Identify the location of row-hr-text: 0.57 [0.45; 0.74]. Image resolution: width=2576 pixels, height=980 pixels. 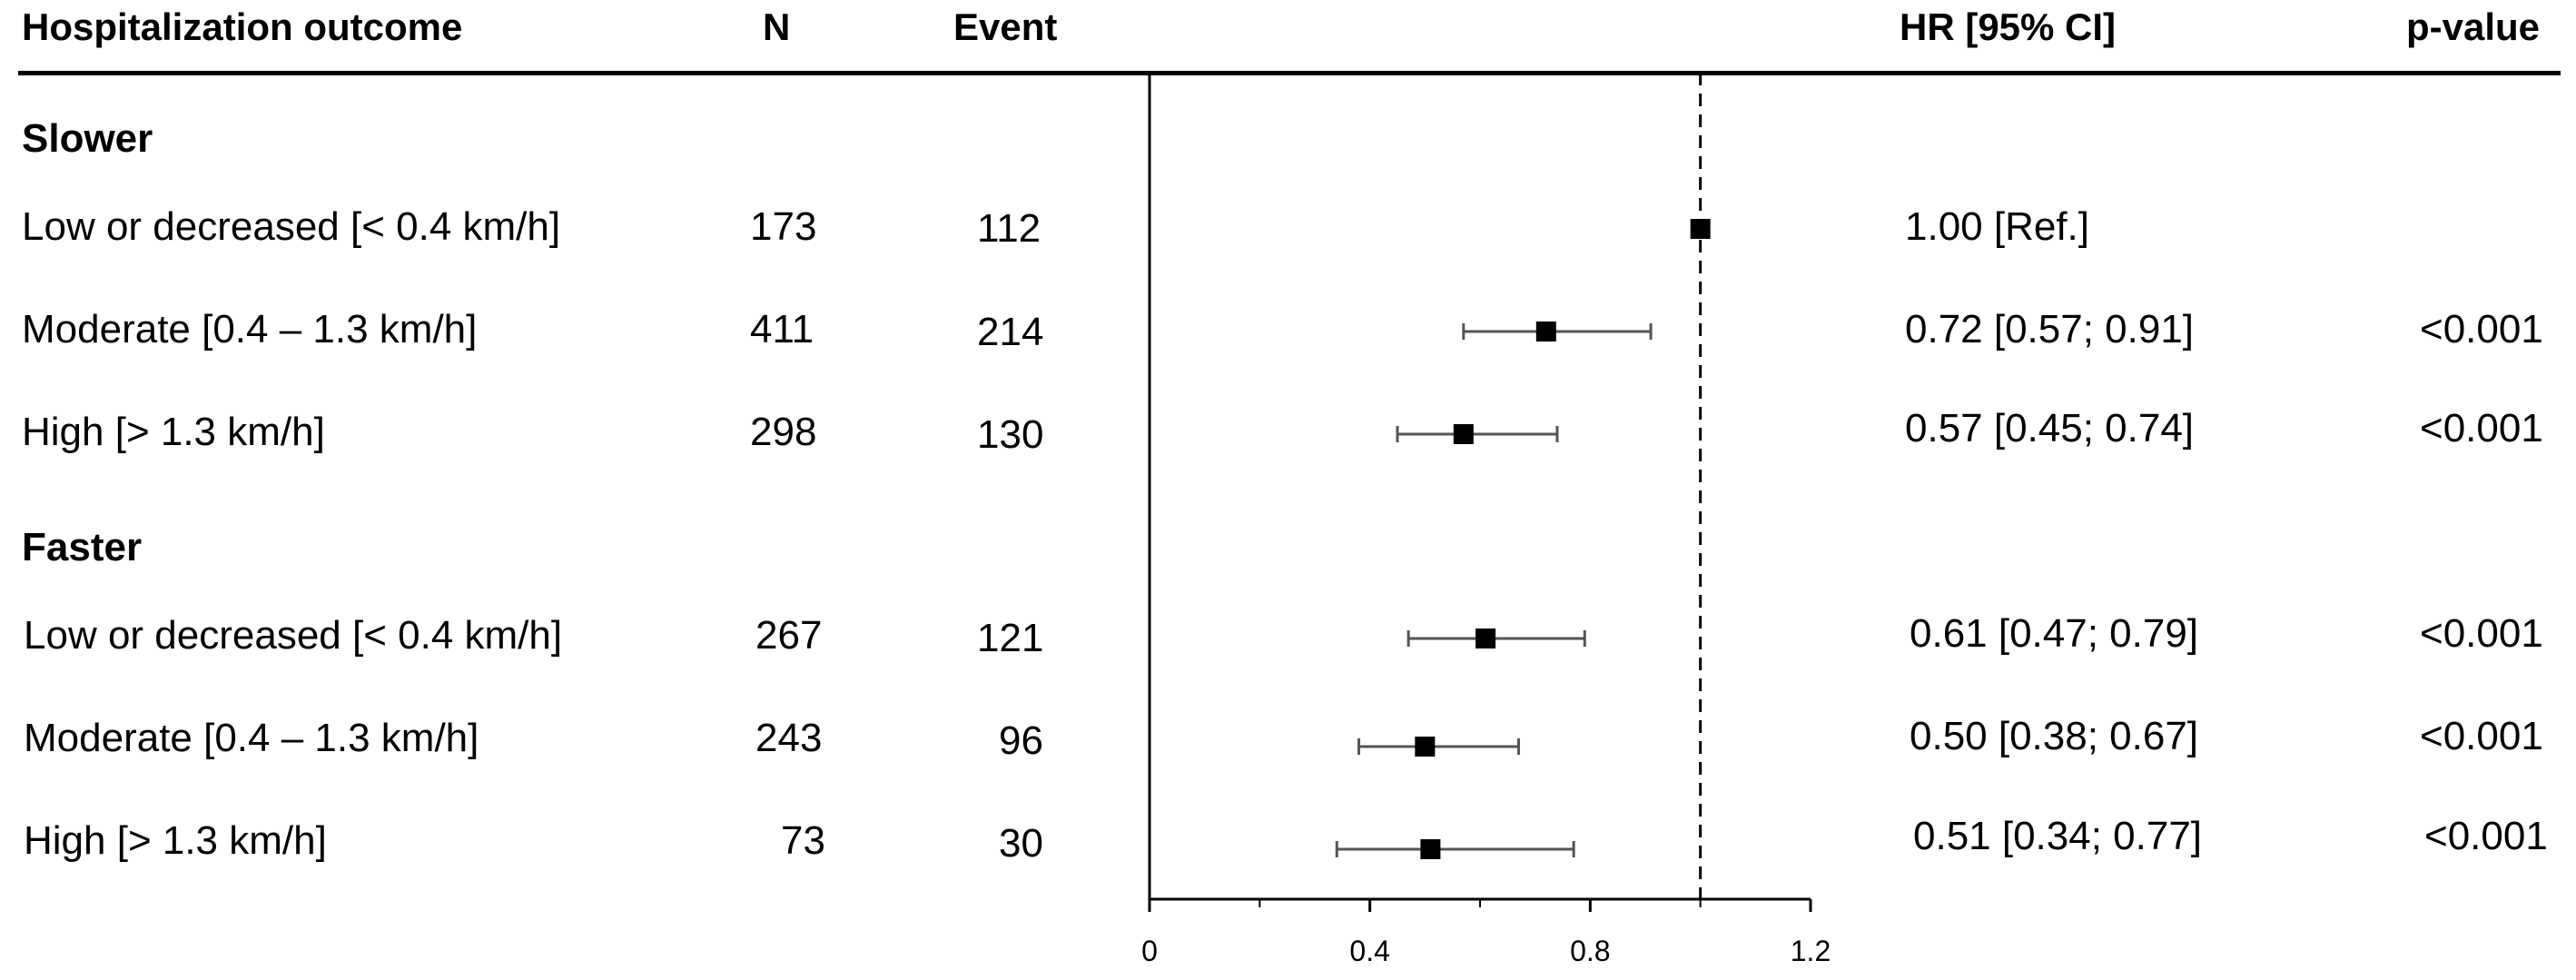
(2050, 428).